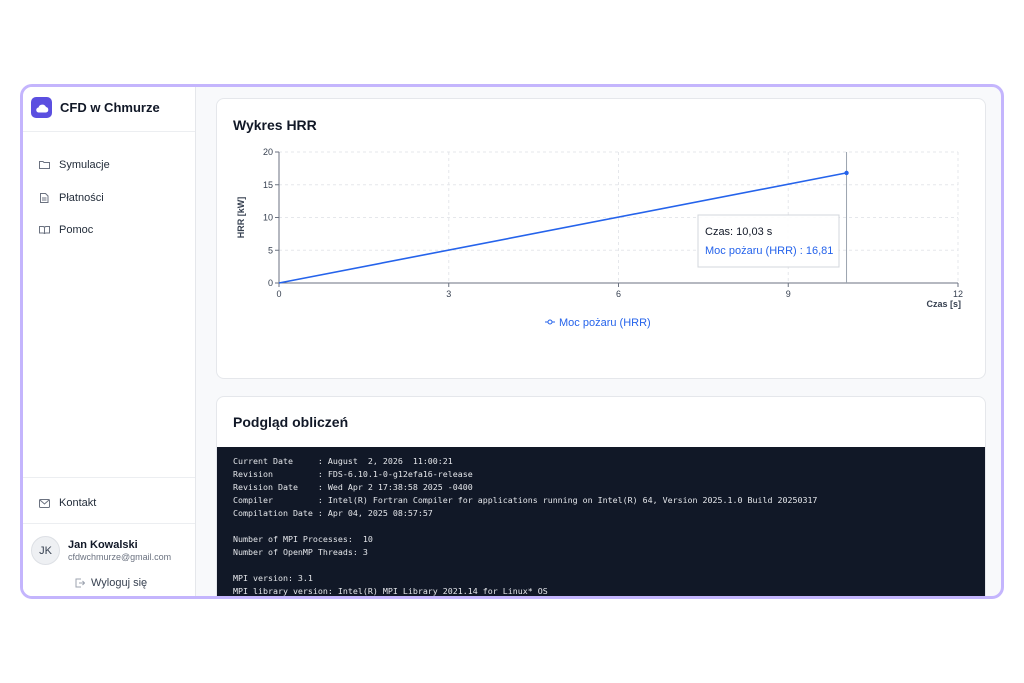 The height and width of the screenshot is (683, 1024). I want to click on logout: Wyloguj się, so click(111, 583).